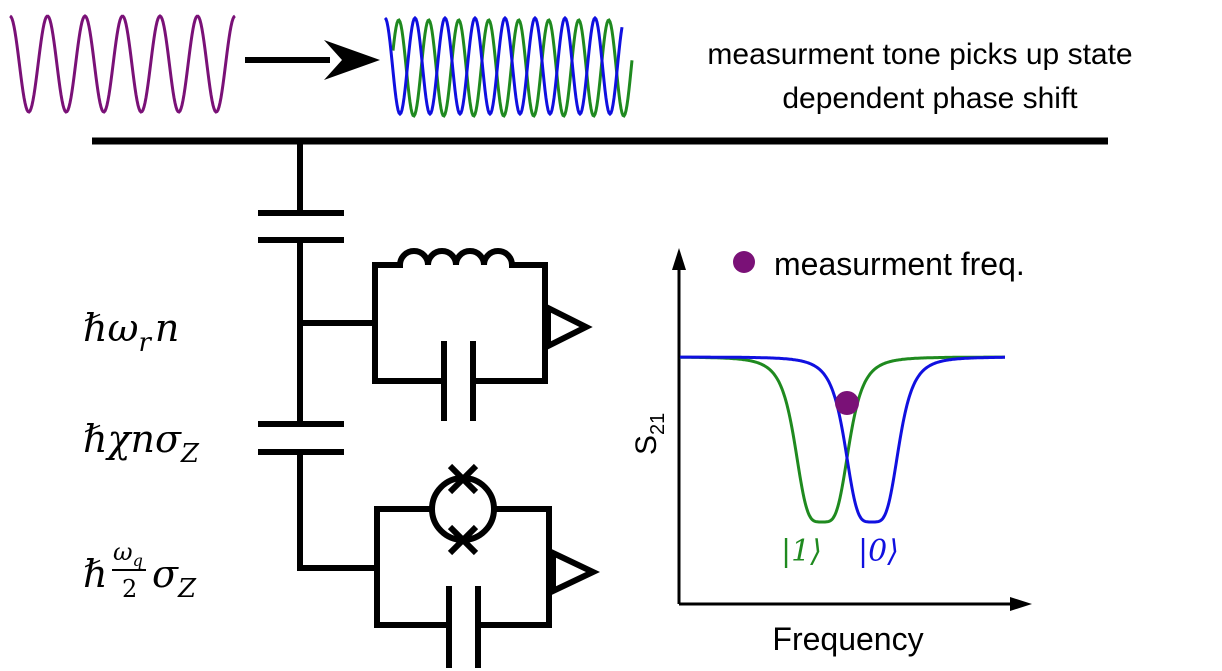 The height and width of the screenshot is (671, 1222). Describe the element at coordinates (487, 565) in the screenshot. I see `transmon-qubit` at that location.